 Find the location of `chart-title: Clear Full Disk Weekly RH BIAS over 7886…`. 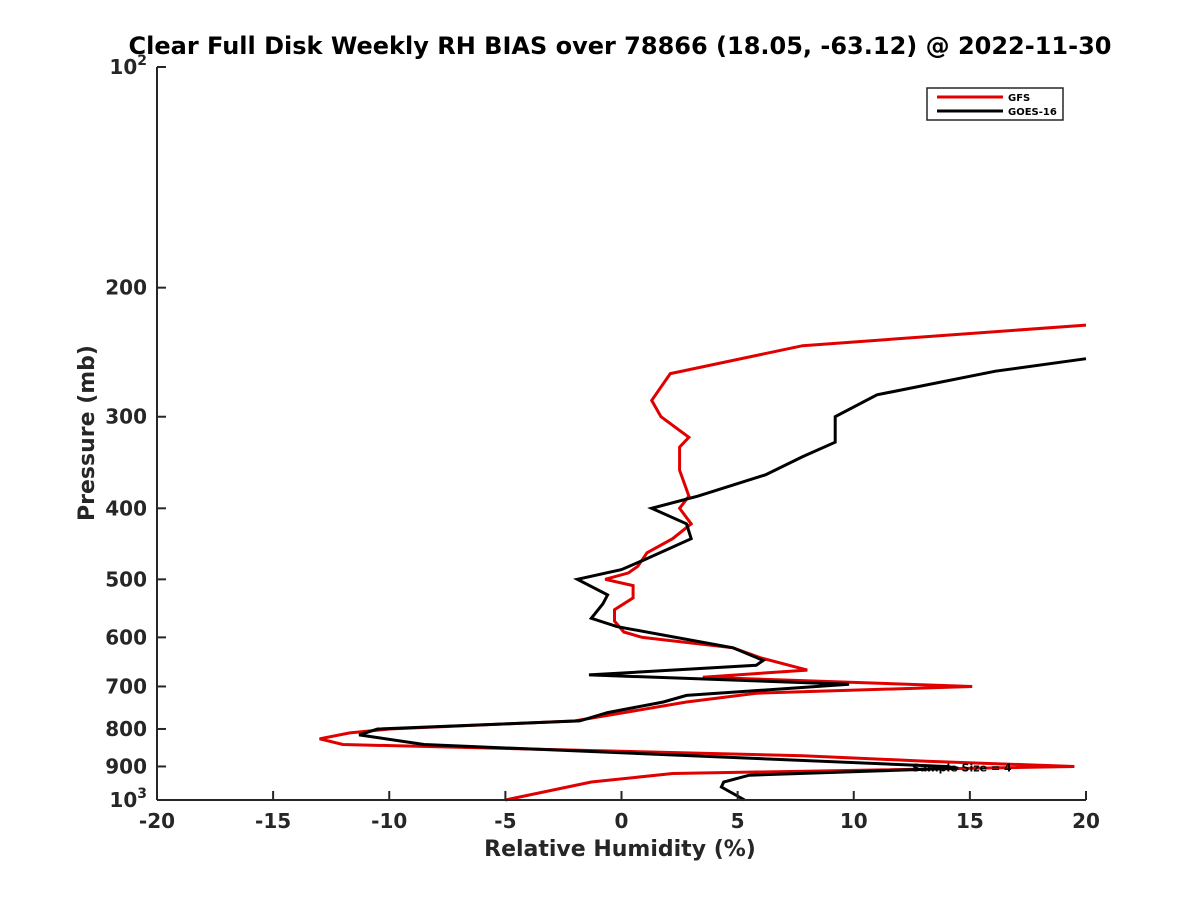

chart-title: Clear Full Disk Weekly RH BIAS over 7886… is located at coordinates (620, 46).